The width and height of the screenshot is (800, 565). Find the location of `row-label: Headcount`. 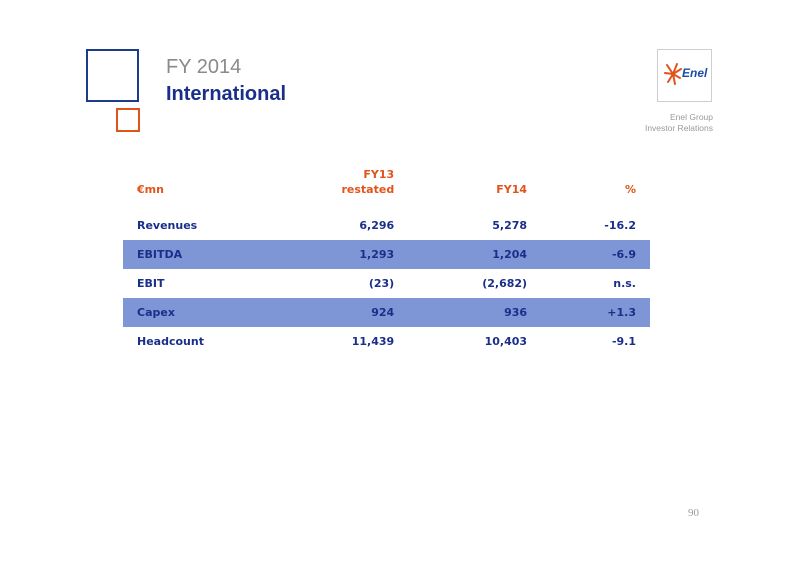

row-label: Headcount is located at coordinates (170, 341).